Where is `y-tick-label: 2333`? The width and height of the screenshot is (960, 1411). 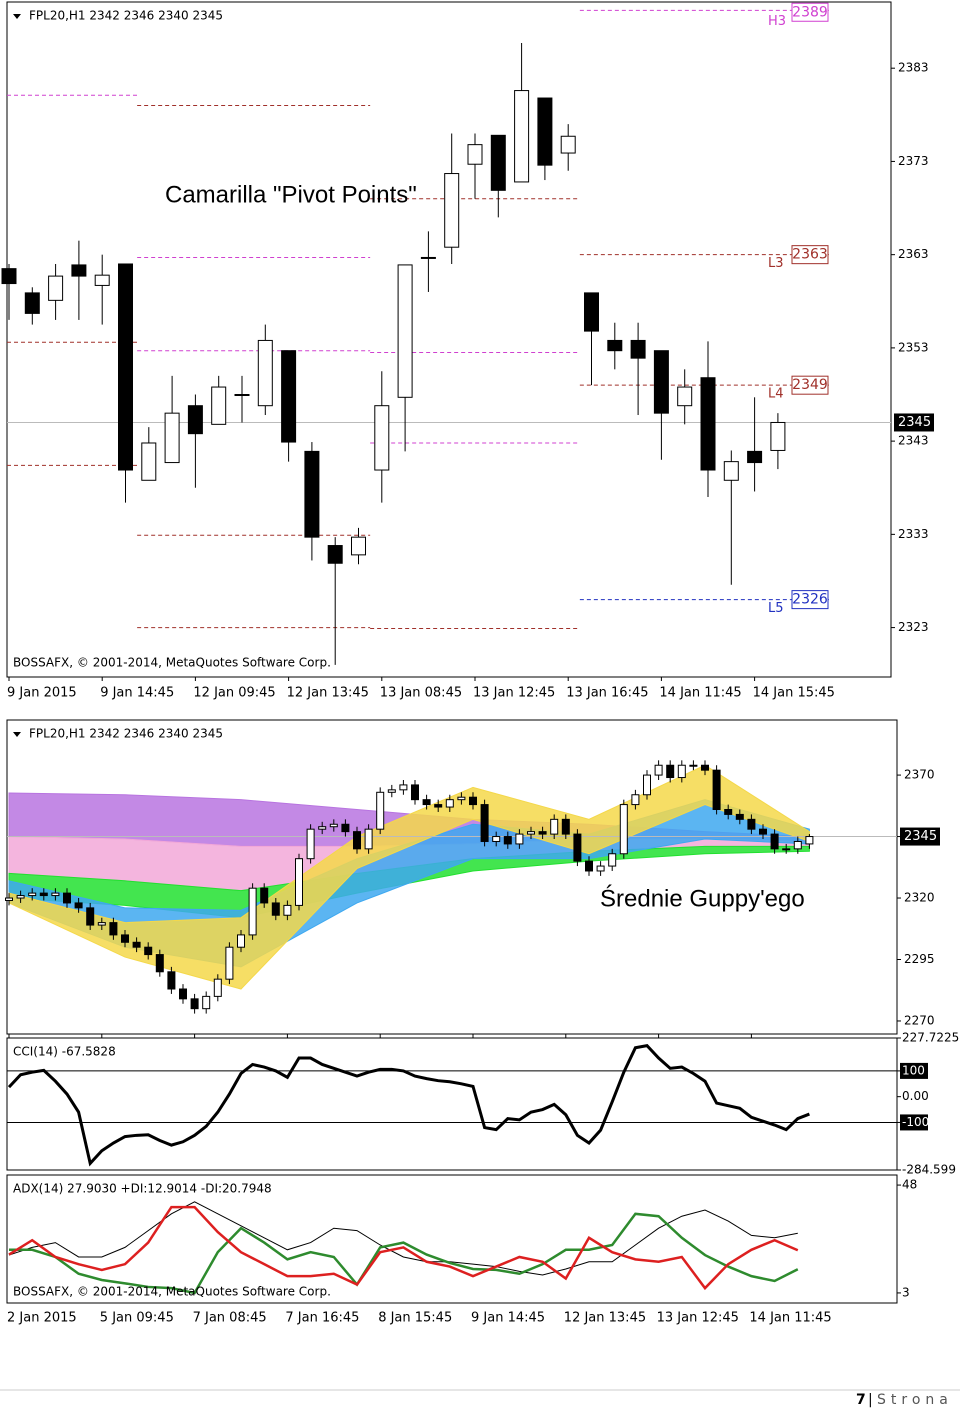
y-tick-label: 2333 is located at coordinates (913, 534).